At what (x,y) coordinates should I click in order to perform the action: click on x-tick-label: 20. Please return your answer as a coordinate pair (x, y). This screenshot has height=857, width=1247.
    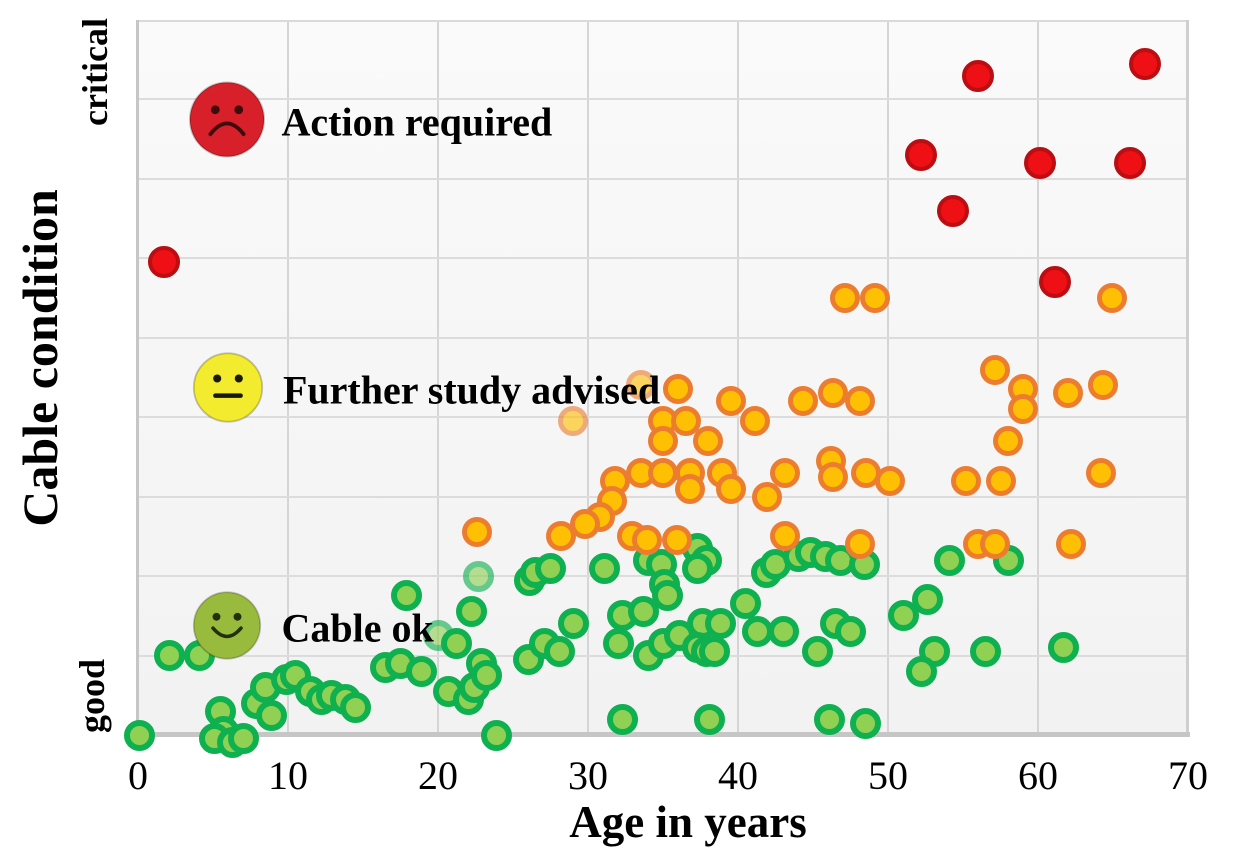
    Looking at the image, I should click on (438, 775).